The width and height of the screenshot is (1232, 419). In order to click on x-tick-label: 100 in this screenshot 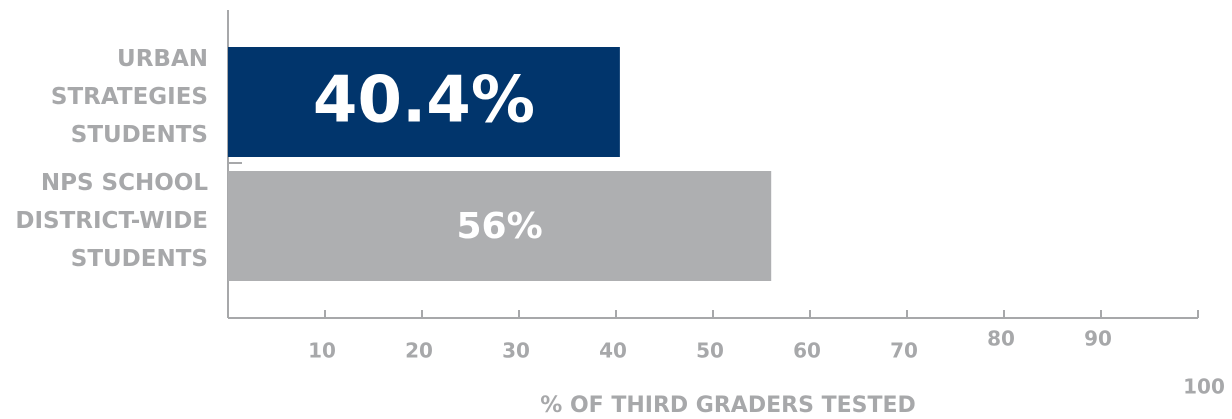, I will do `click(1204, 387)`.